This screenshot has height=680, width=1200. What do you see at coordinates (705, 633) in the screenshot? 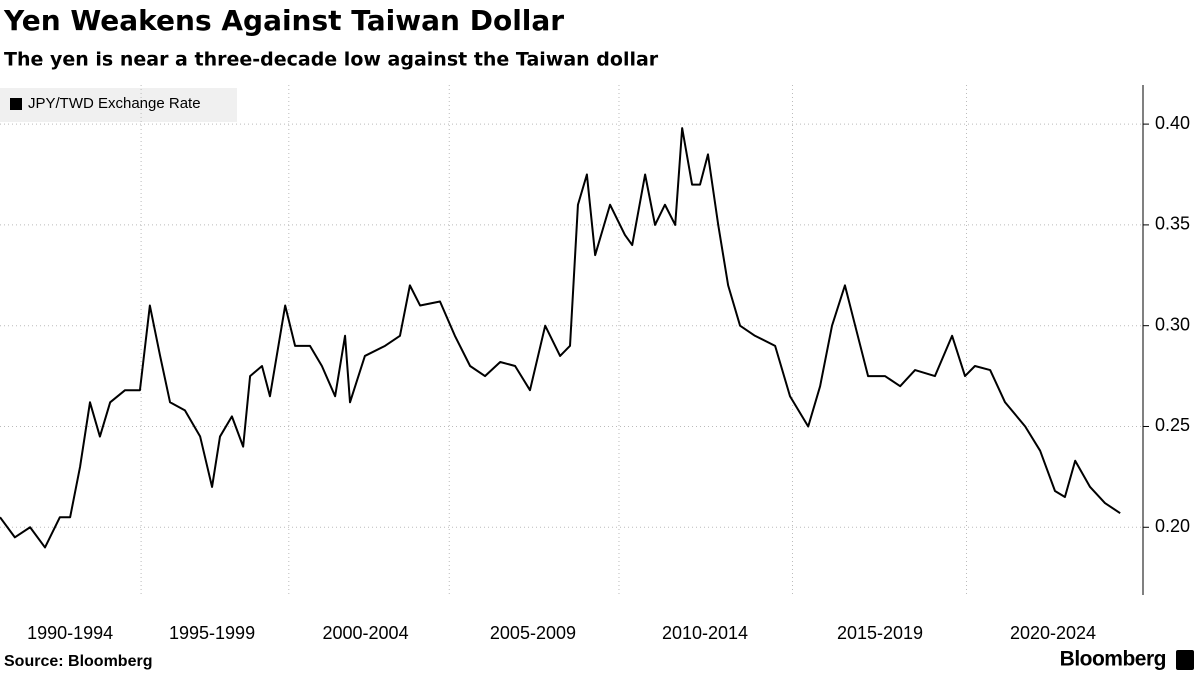
I see `x-tick-label: 2010-2014` at bounding box center [705, 633].